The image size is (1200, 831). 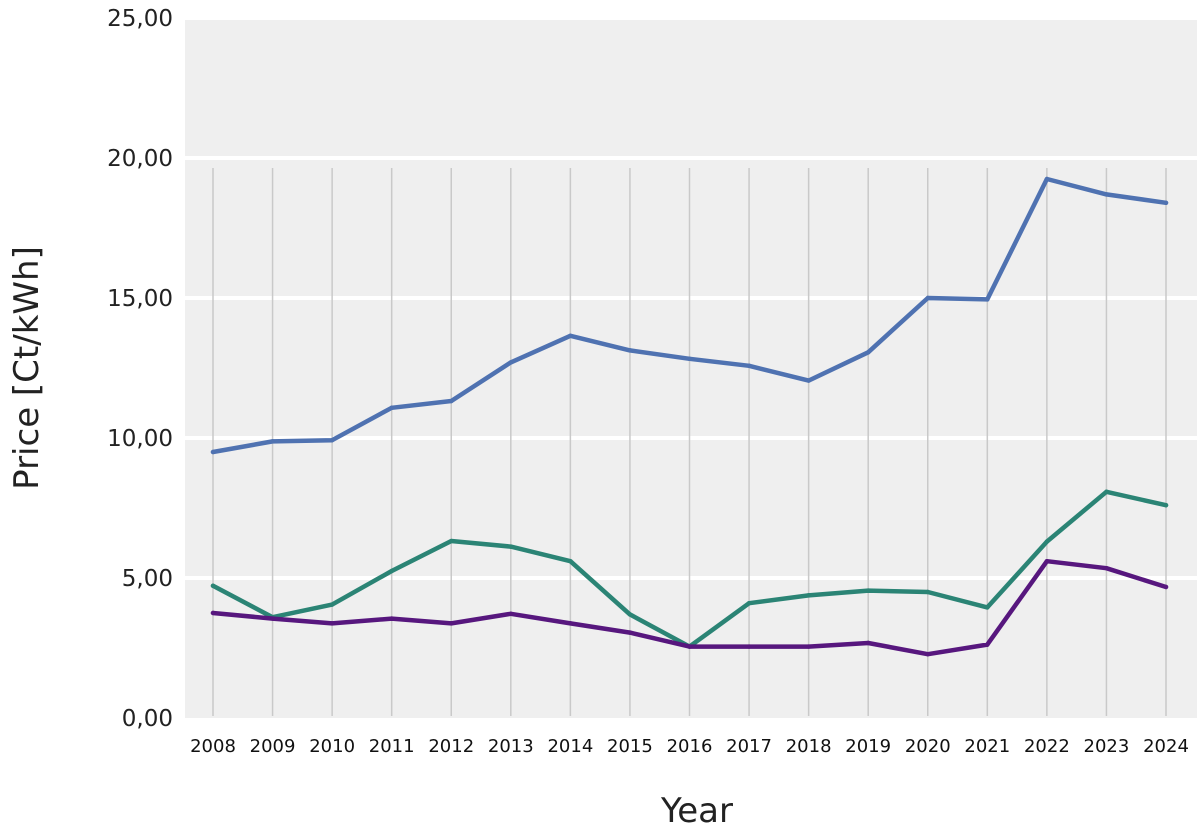 I want to click on x-tick-label: 2012, so click(x=451, y=746).